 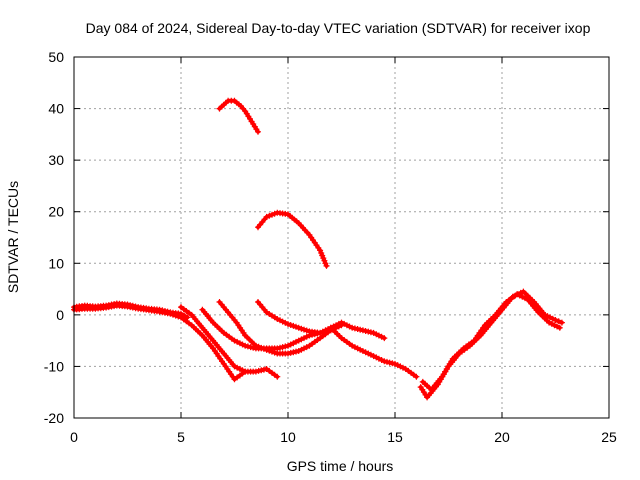 I want to click on y-tick-label: -20, so click(x=54, y=418).